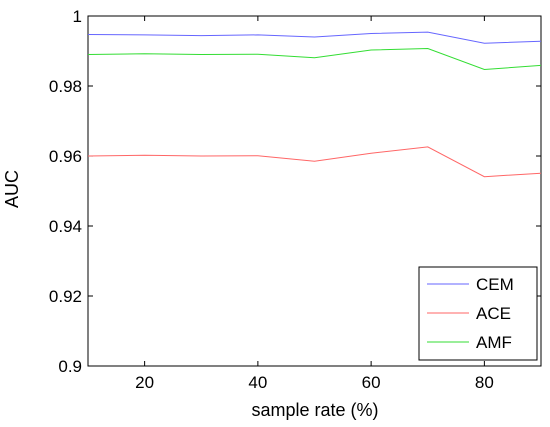 Image resolution: width=550 pixels, height=427 pixels. I want to click on y-tick-label-1: 0.92, so click(65, 296).